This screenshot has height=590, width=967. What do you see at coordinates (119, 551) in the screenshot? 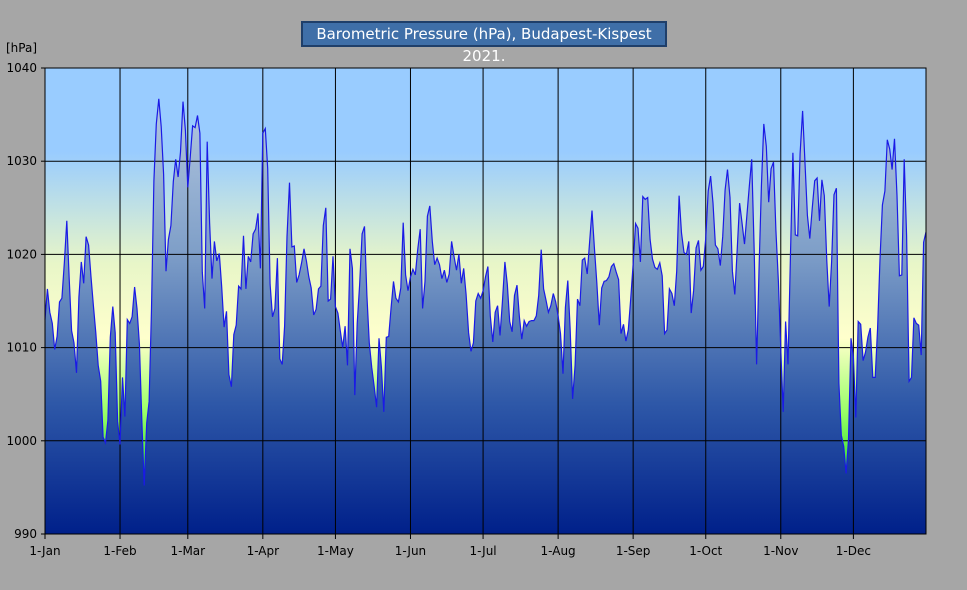
I see `x-tick-label: 1-Feb` at bounding box center [119, 551].